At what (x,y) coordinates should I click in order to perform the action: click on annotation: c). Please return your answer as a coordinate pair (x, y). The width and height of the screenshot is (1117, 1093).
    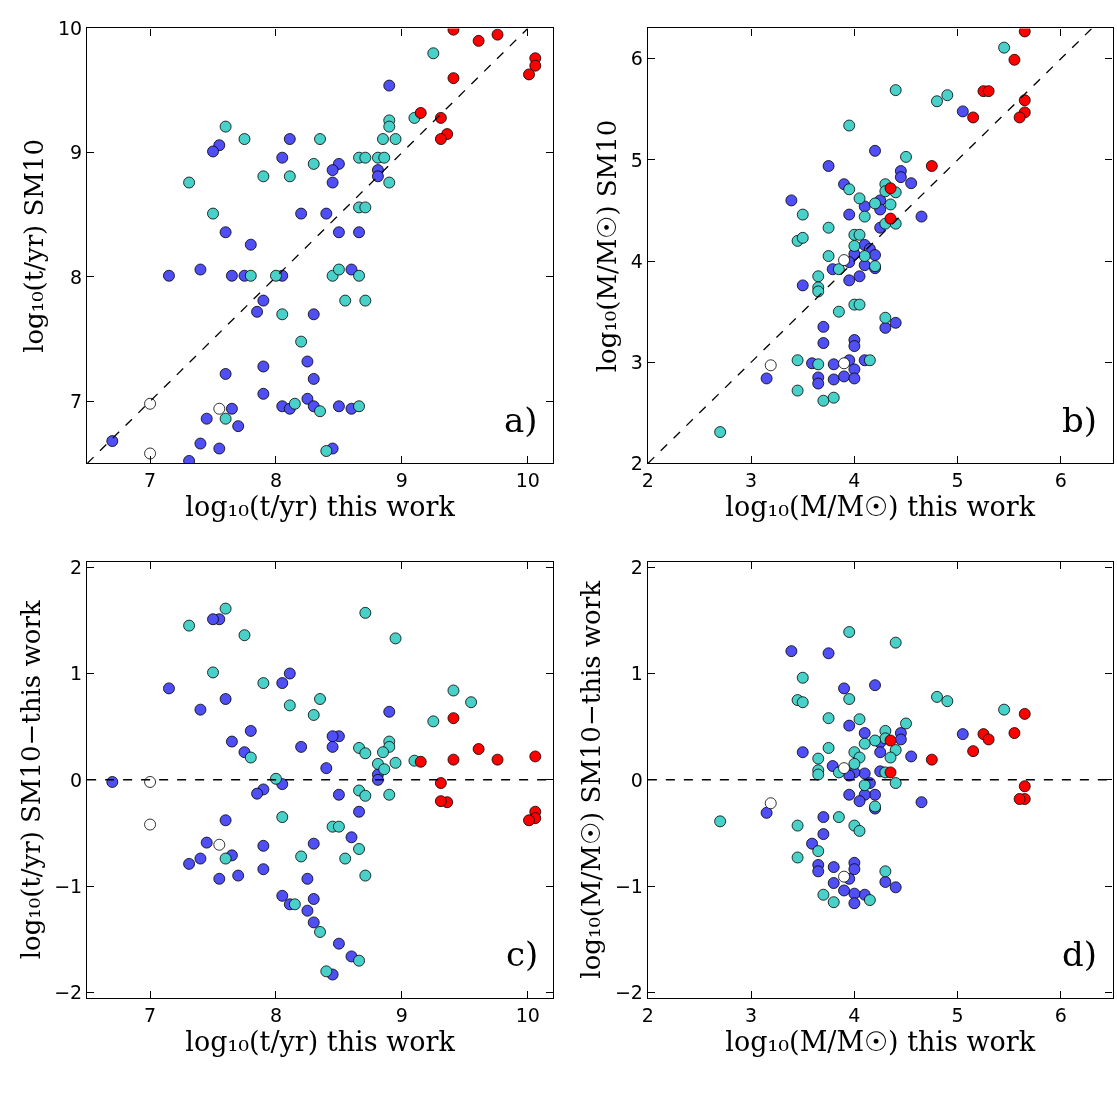
    Looking at the image, I should click on (522, 954).